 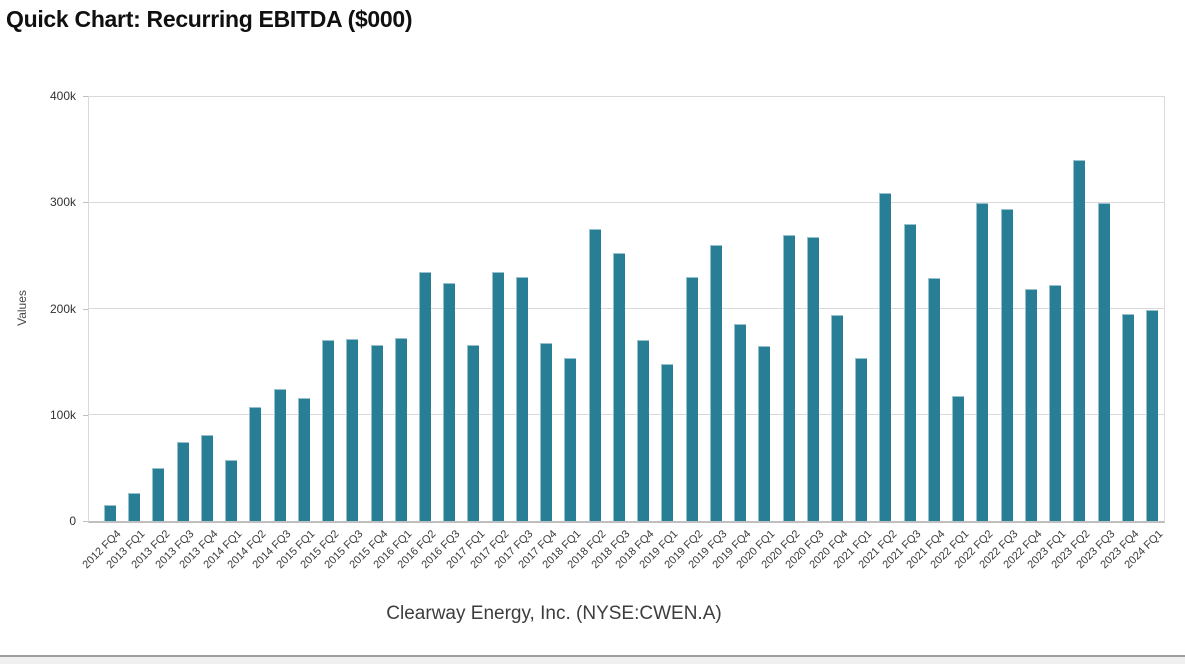 What do you see at coordinates (812, 379) in the screenshot?
I see `bar-2020-fq3` at bounding box center [812, 379].